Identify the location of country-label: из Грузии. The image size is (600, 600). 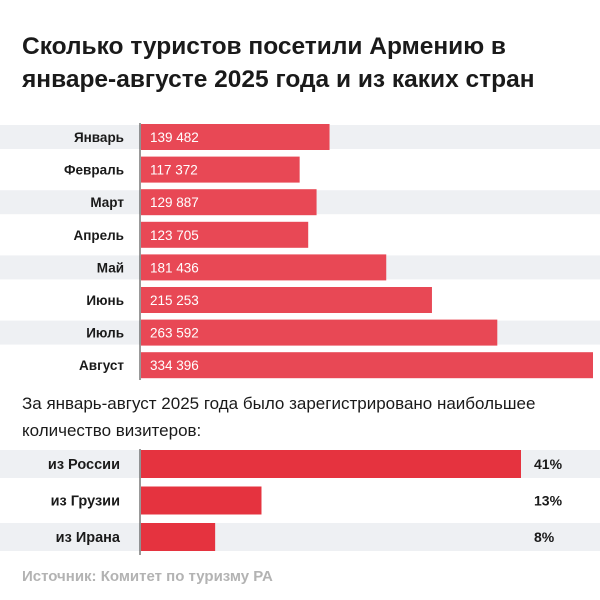
(85, 502).